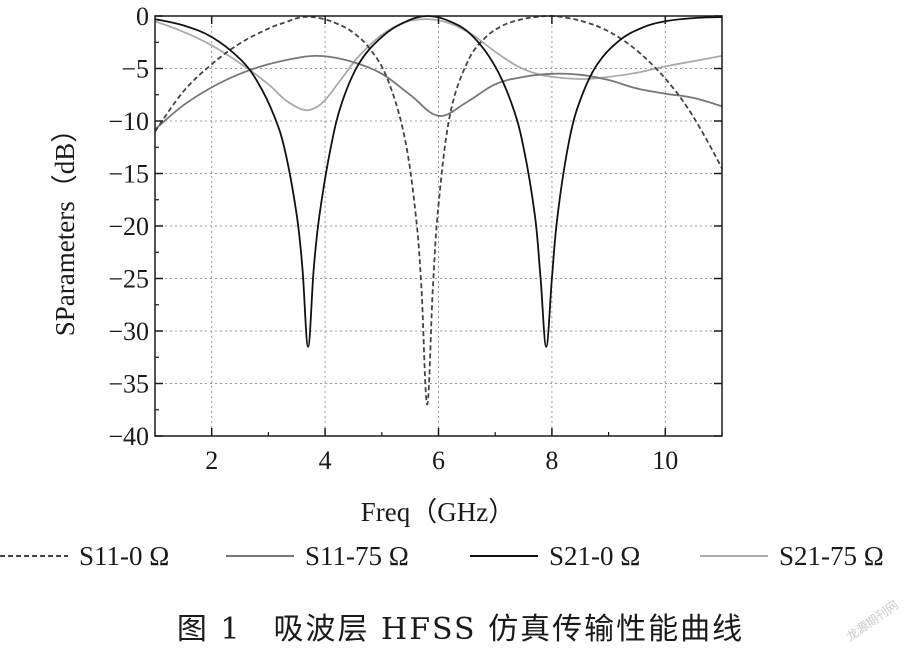  What do you see at coordinates (438, 460) in the screenshot?
I see `x-tick-label: 6` at bounding box center [438, 460].